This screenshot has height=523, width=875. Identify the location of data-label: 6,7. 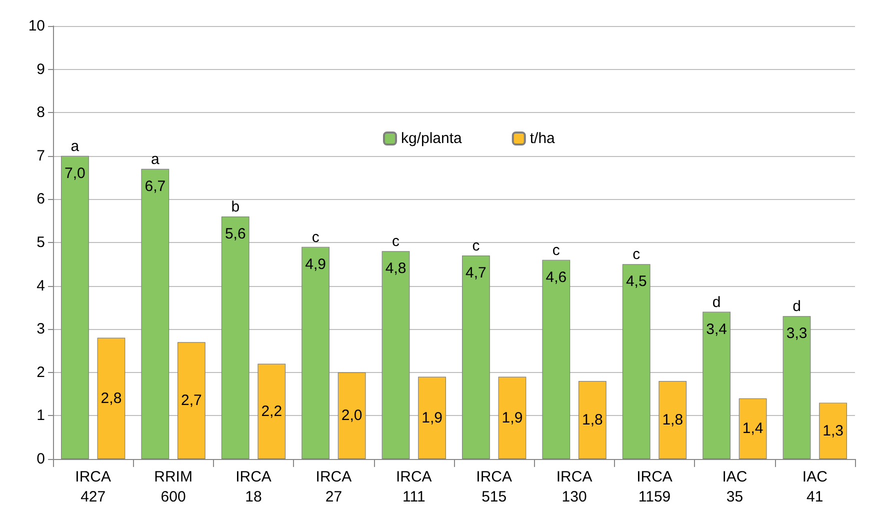
(155, 186).